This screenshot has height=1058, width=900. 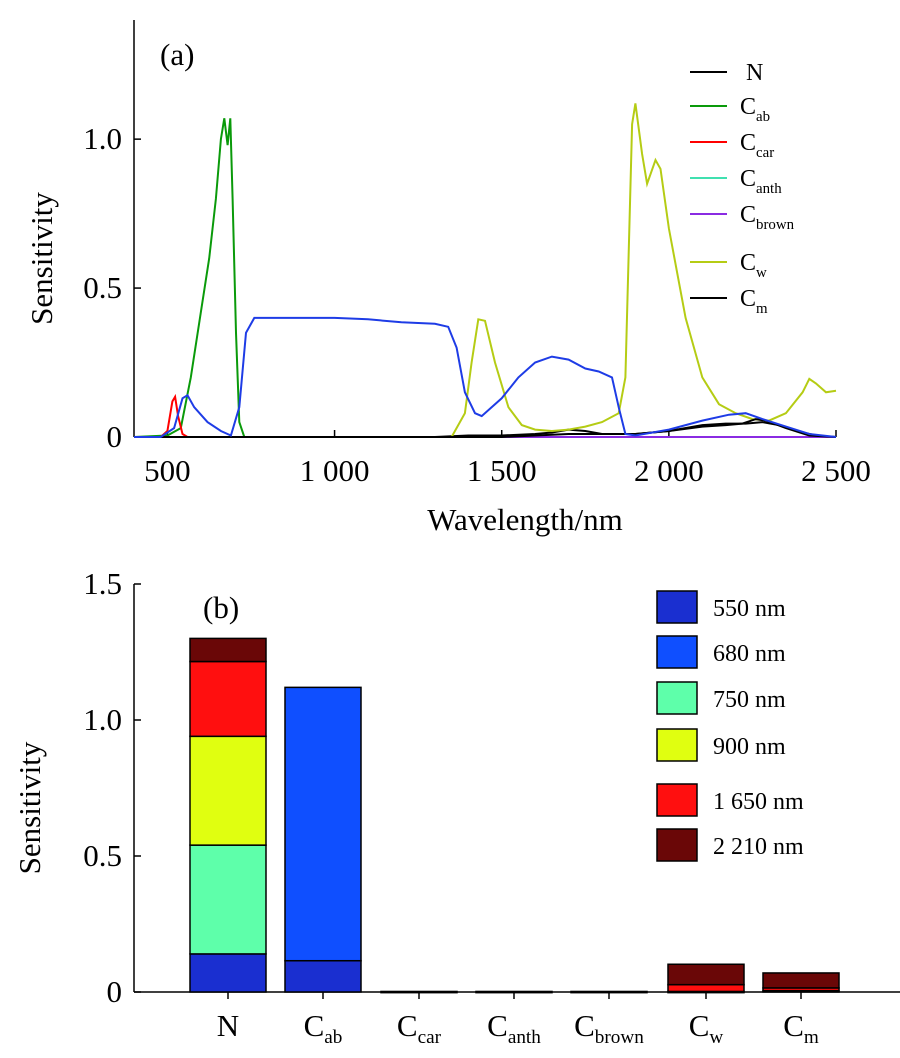 What do you see at coordinates (836, 470) in the screenshot?
I see `x-tick-label: 2 500` at bounding box center [836, 470].